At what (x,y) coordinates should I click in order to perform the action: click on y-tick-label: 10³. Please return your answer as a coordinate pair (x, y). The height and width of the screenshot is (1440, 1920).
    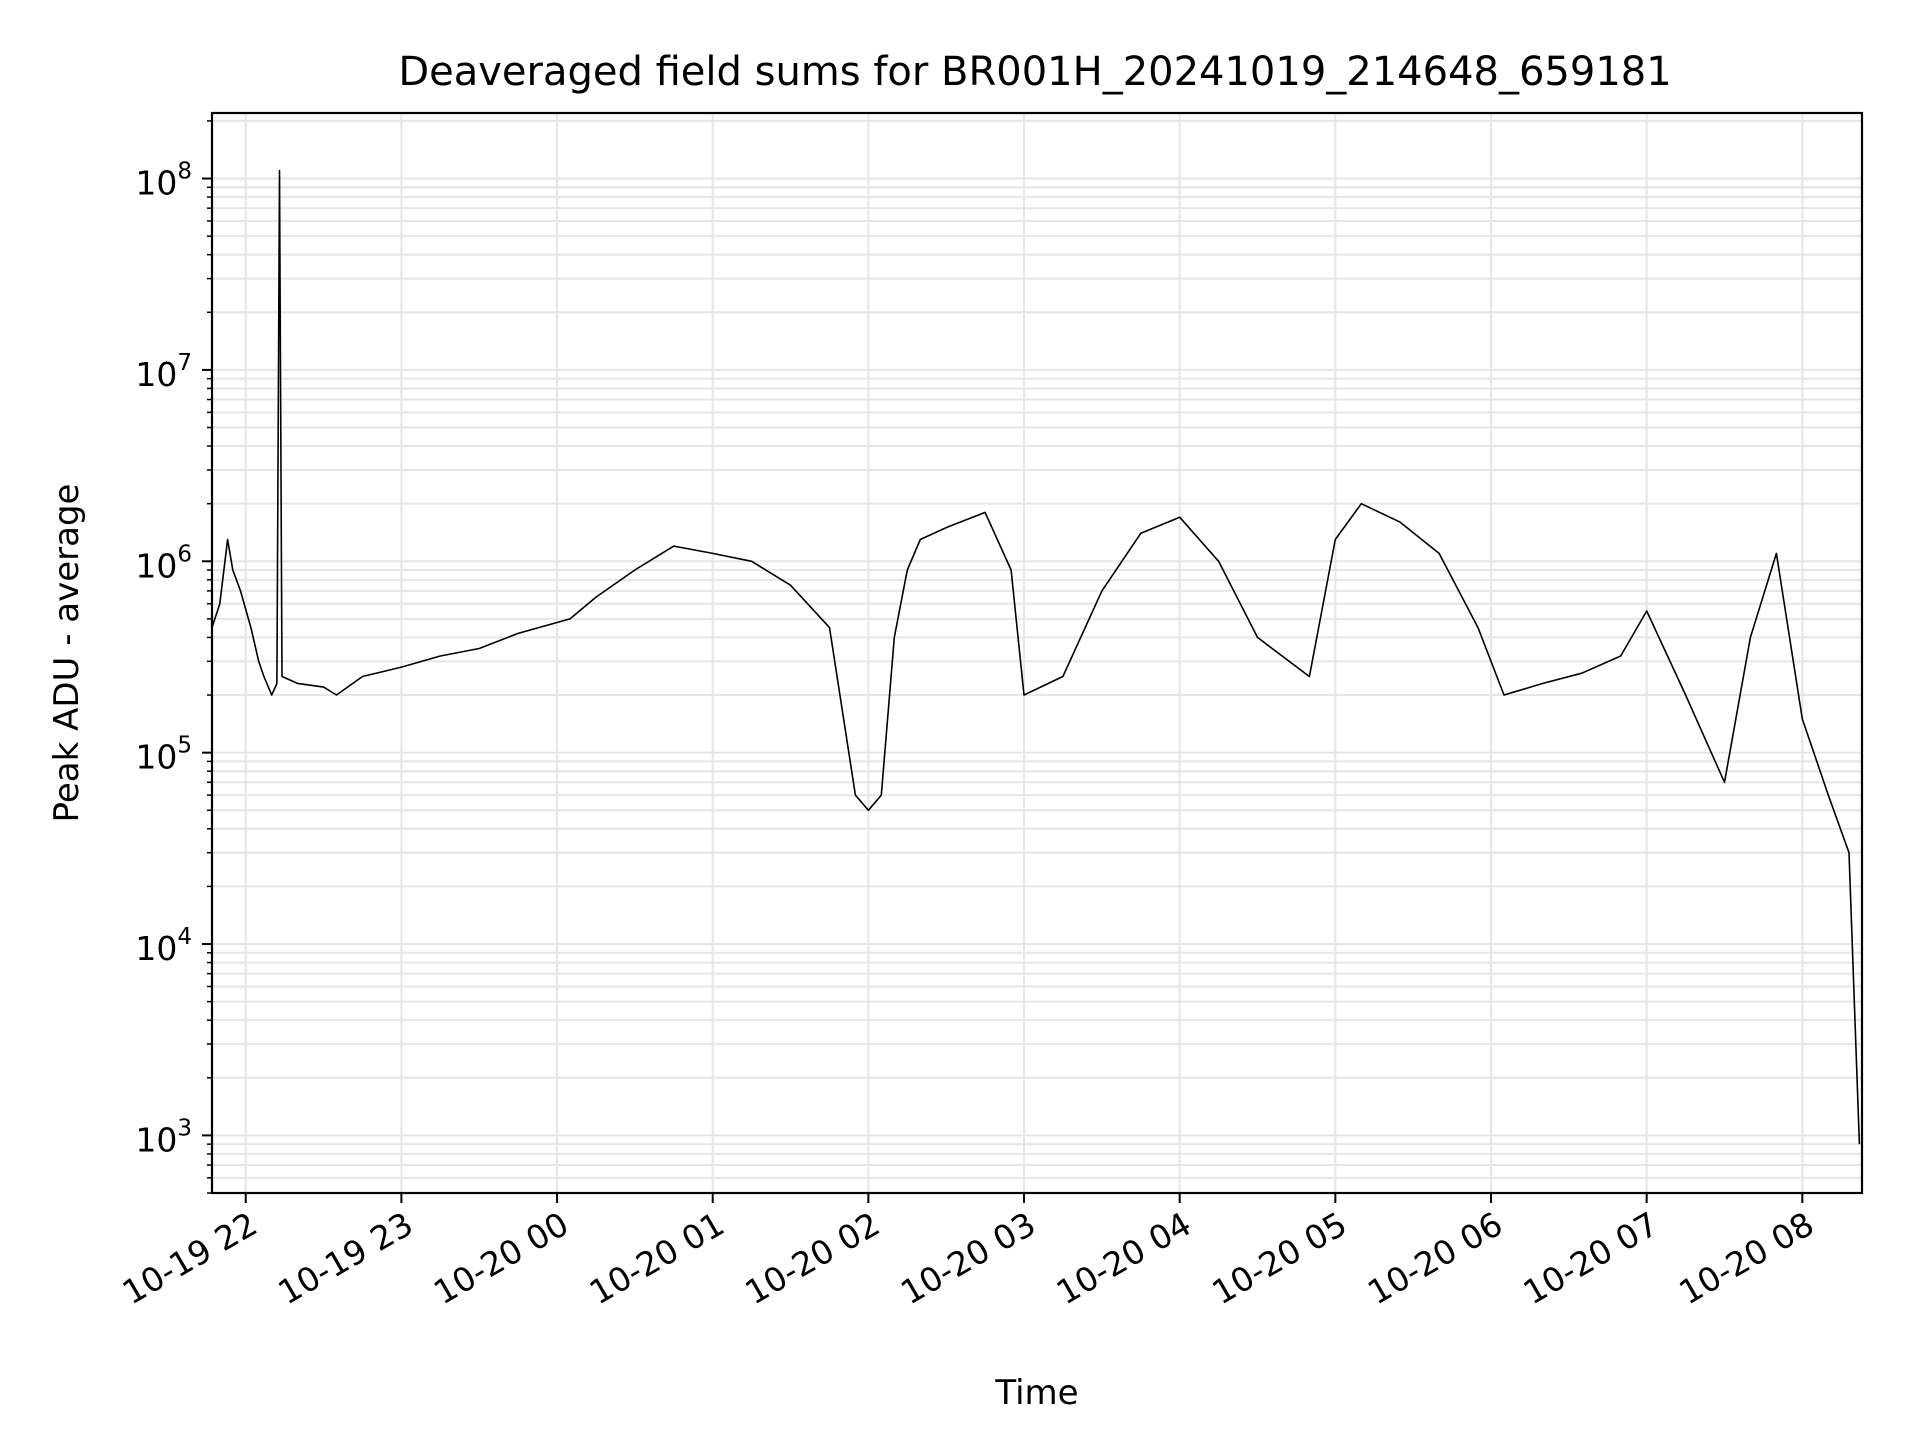
    Looking at the image, I should click on (163, 1137).